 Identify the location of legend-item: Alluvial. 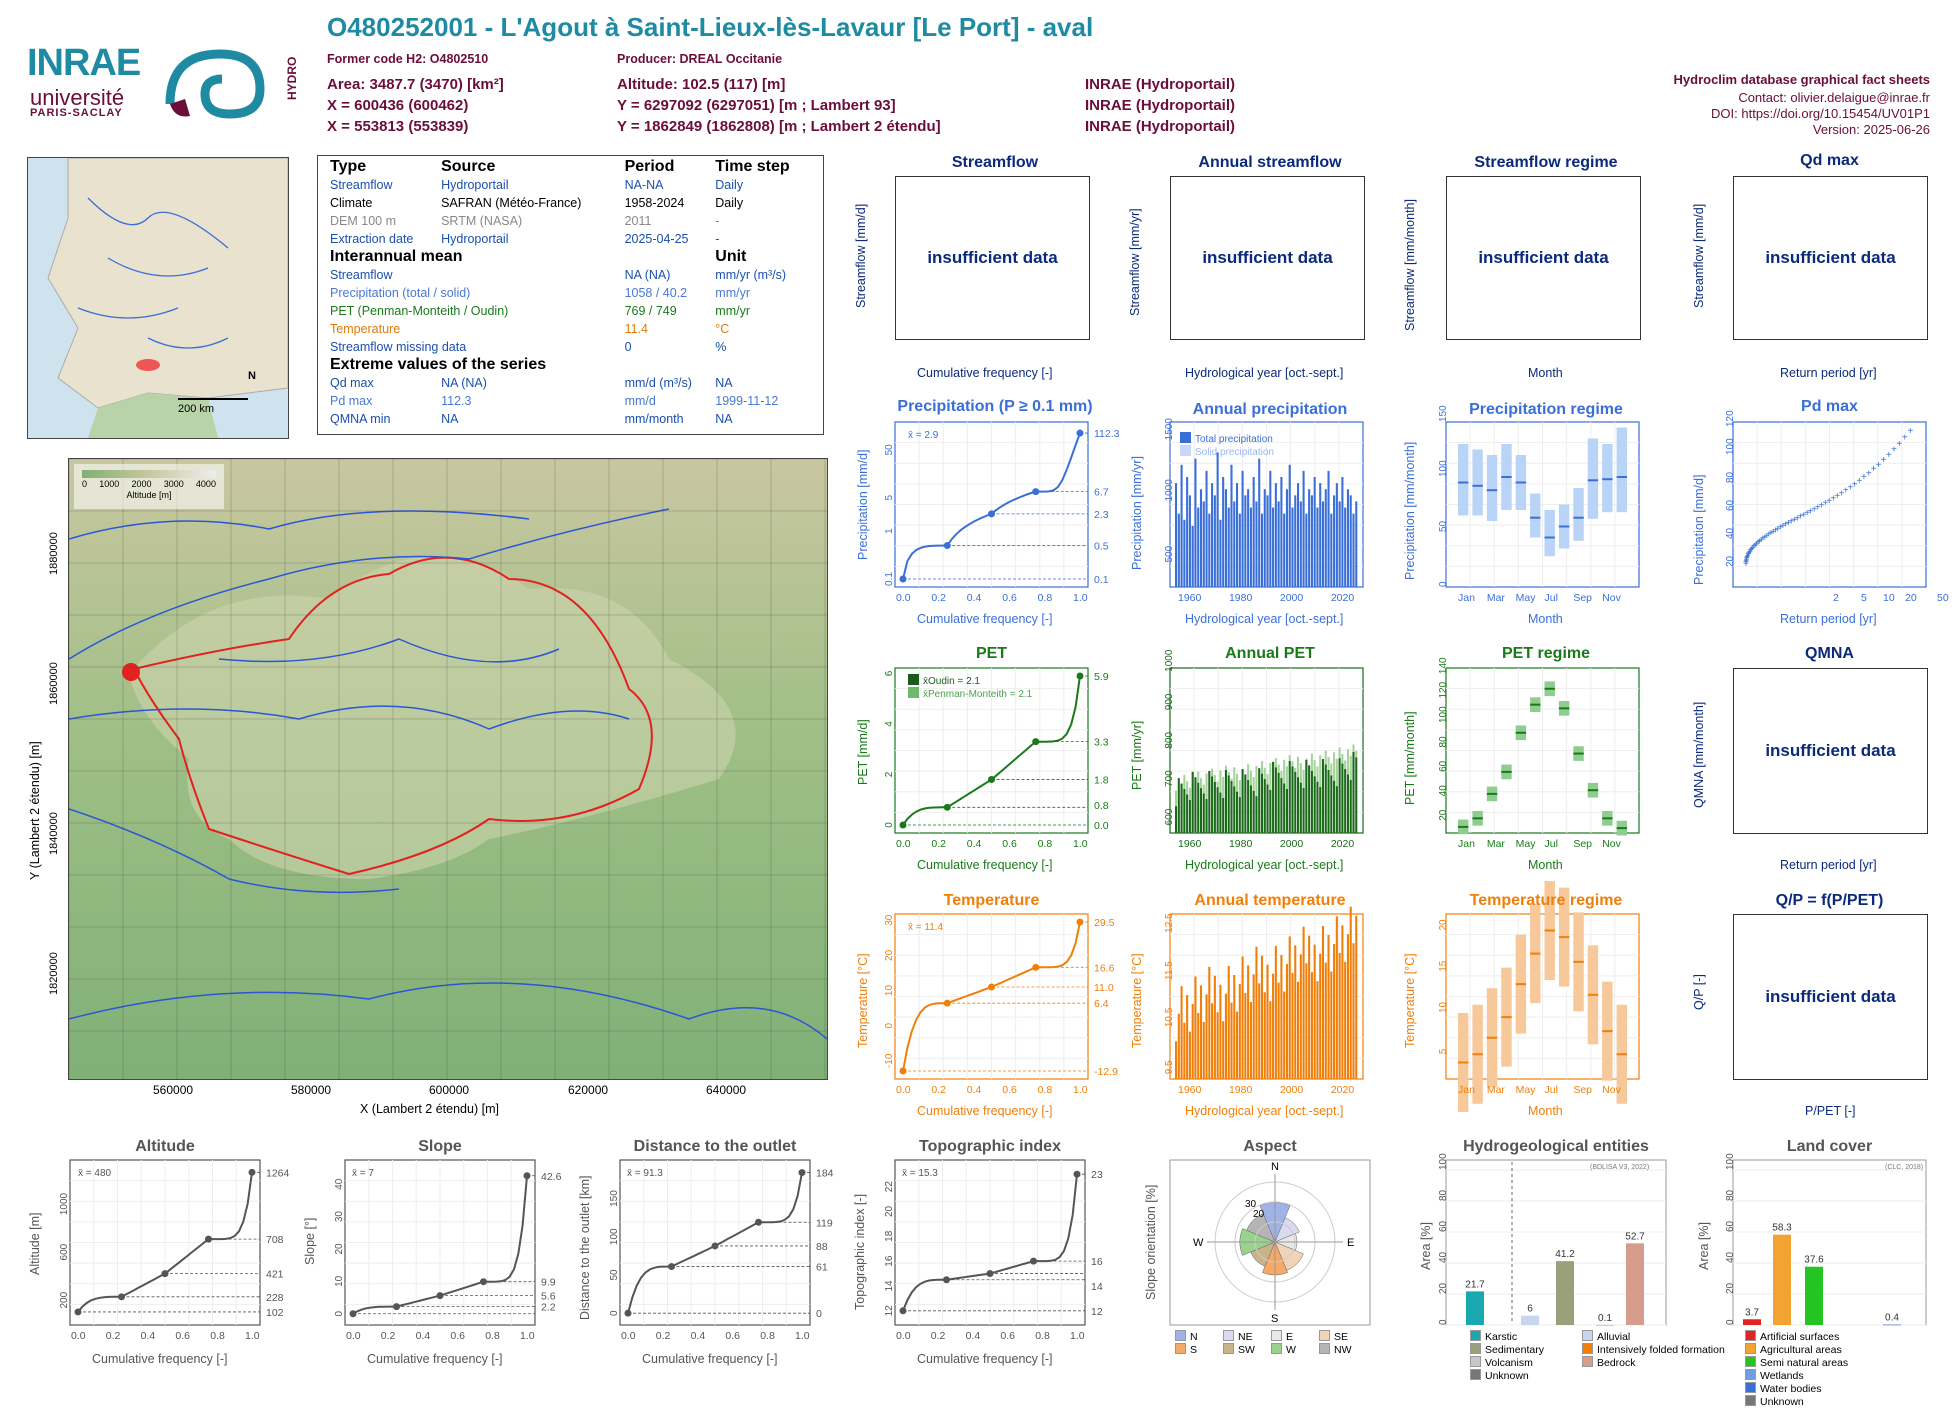
(1638, 1336).